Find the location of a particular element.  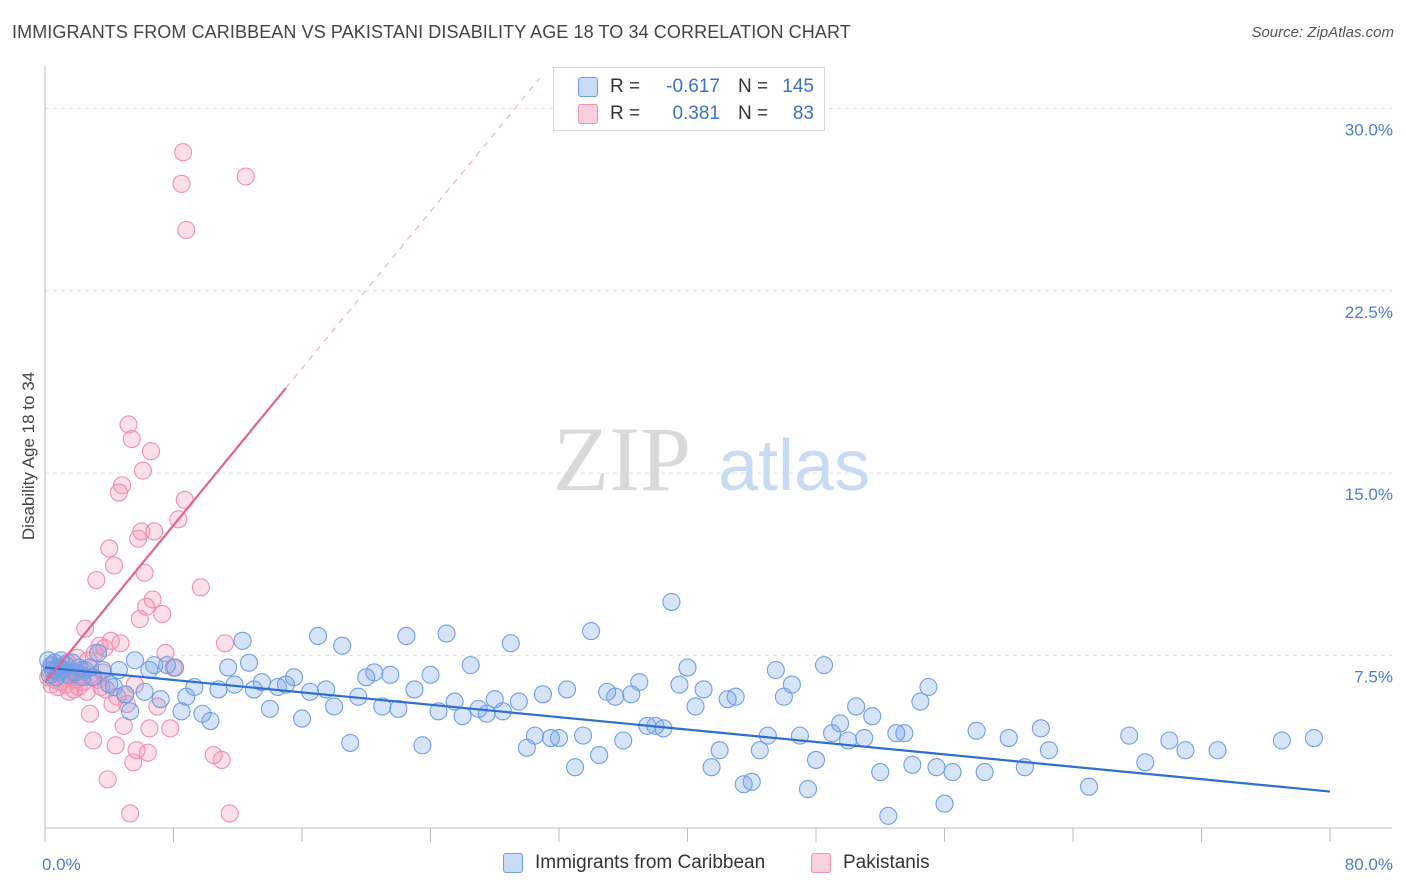

series-legend: Immigrants from Caribbean Pakistanis is located at coordinates (703, 865).